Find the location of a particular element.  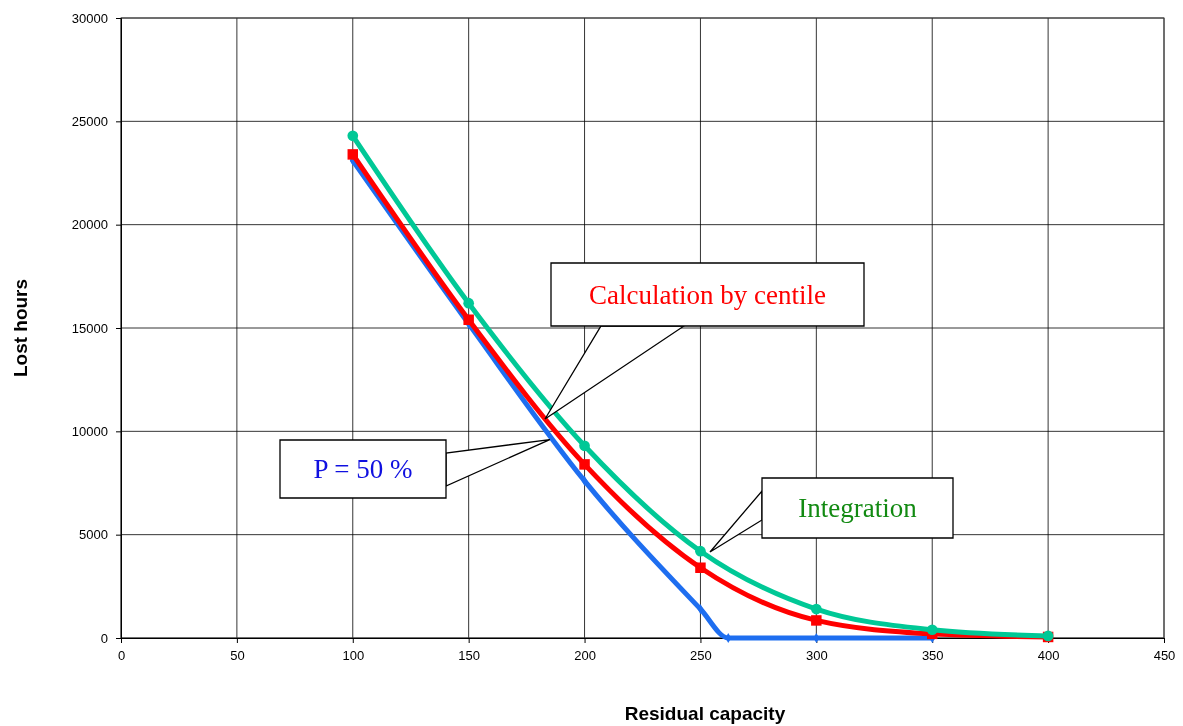

y-axis-title: Lost hours is located at coordinates (20, 328).